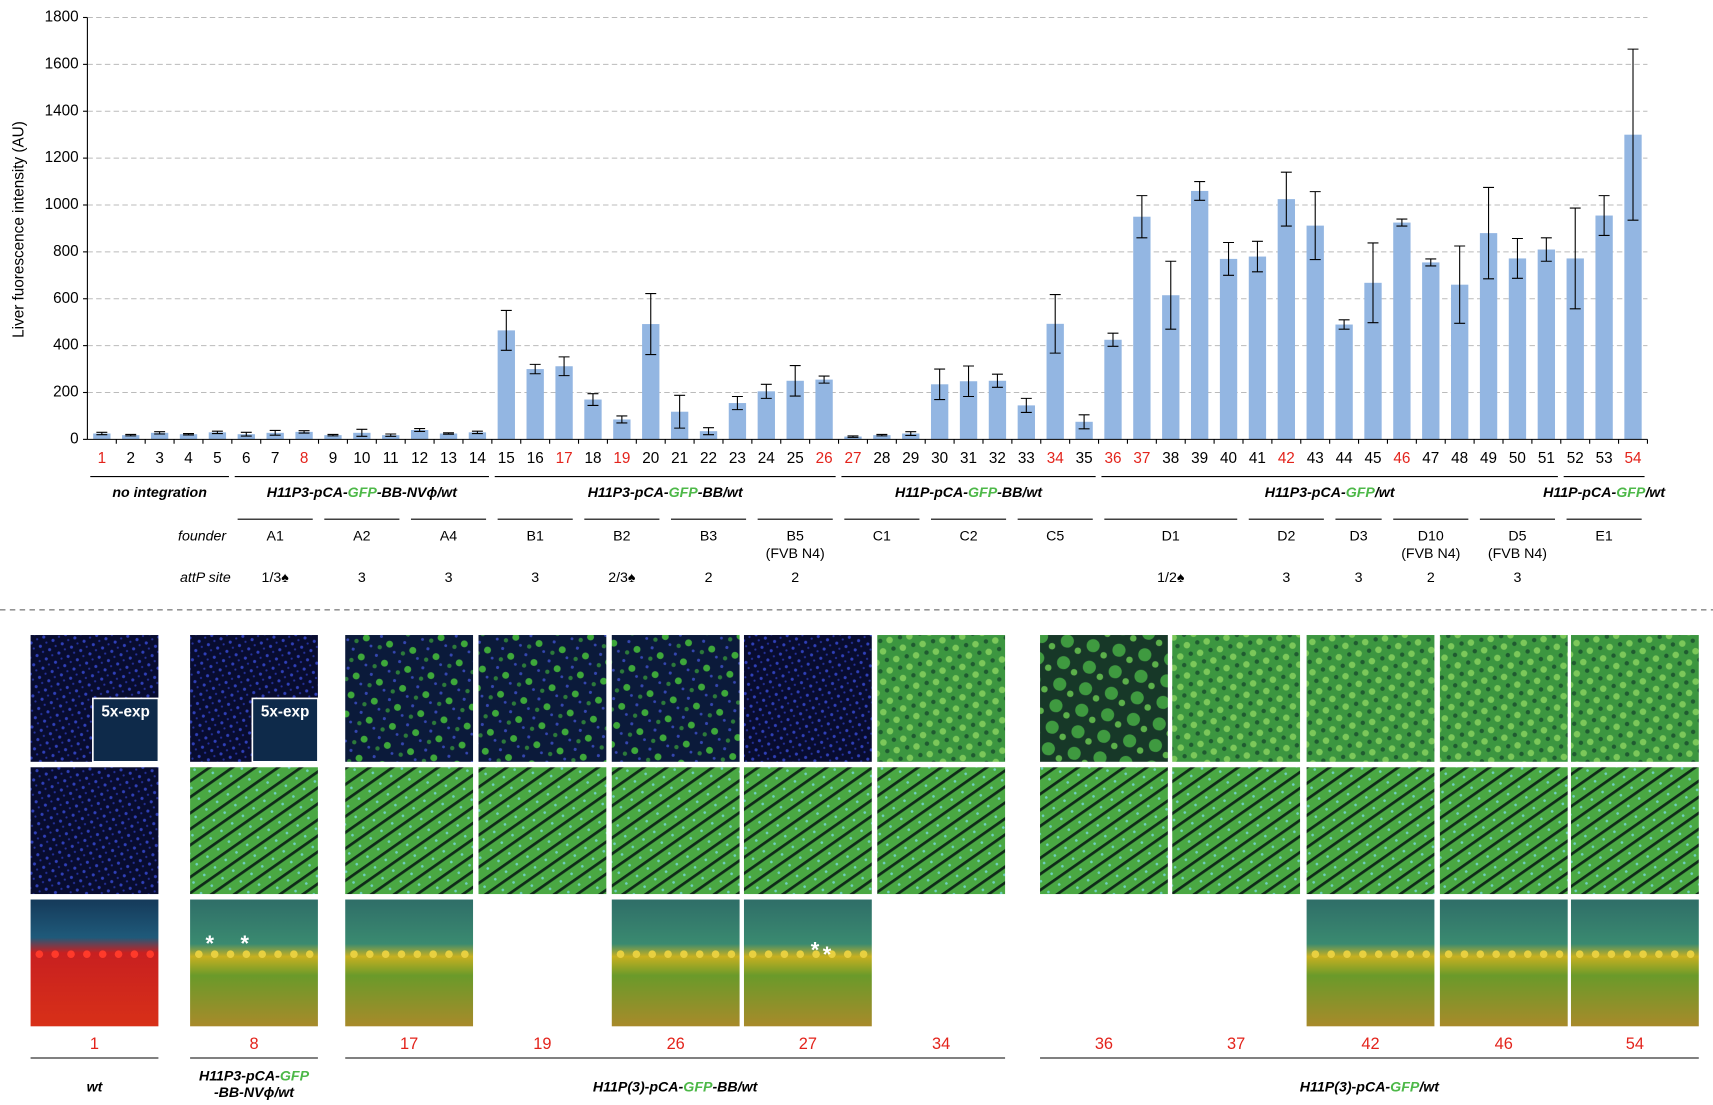  What do you see at coordinates (676, 1087) in the screenshot?
I see `panel-group-label: H11P(3)-pCA-GFP-BB/wt` at bounding box center [676, 1087].